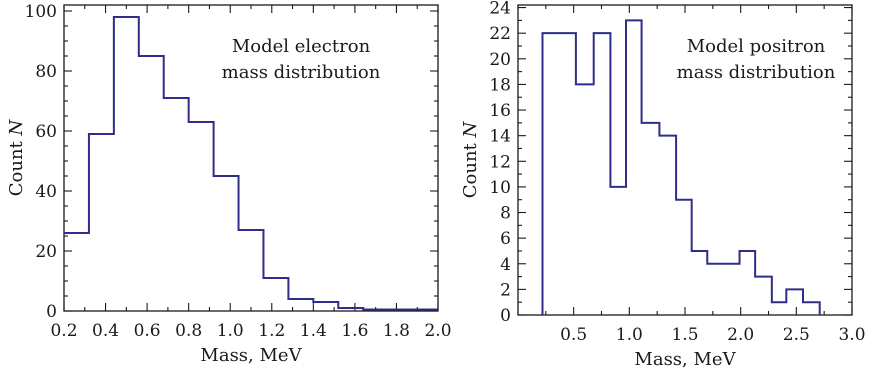 This screenshot has width=873, height=373. Describe the element at coordinates (271, 331) in the screenshot. I see `x-tick-label: 1.2` at that location.